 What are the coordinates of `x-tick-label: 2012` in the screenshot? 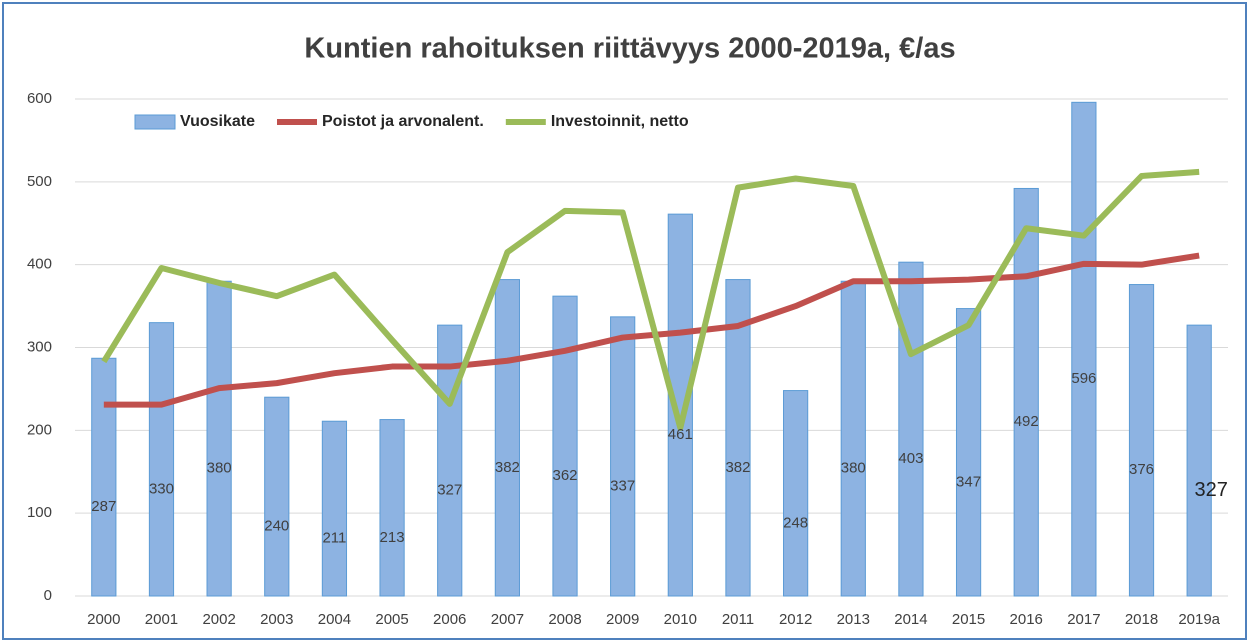 It's located at (795, 619).